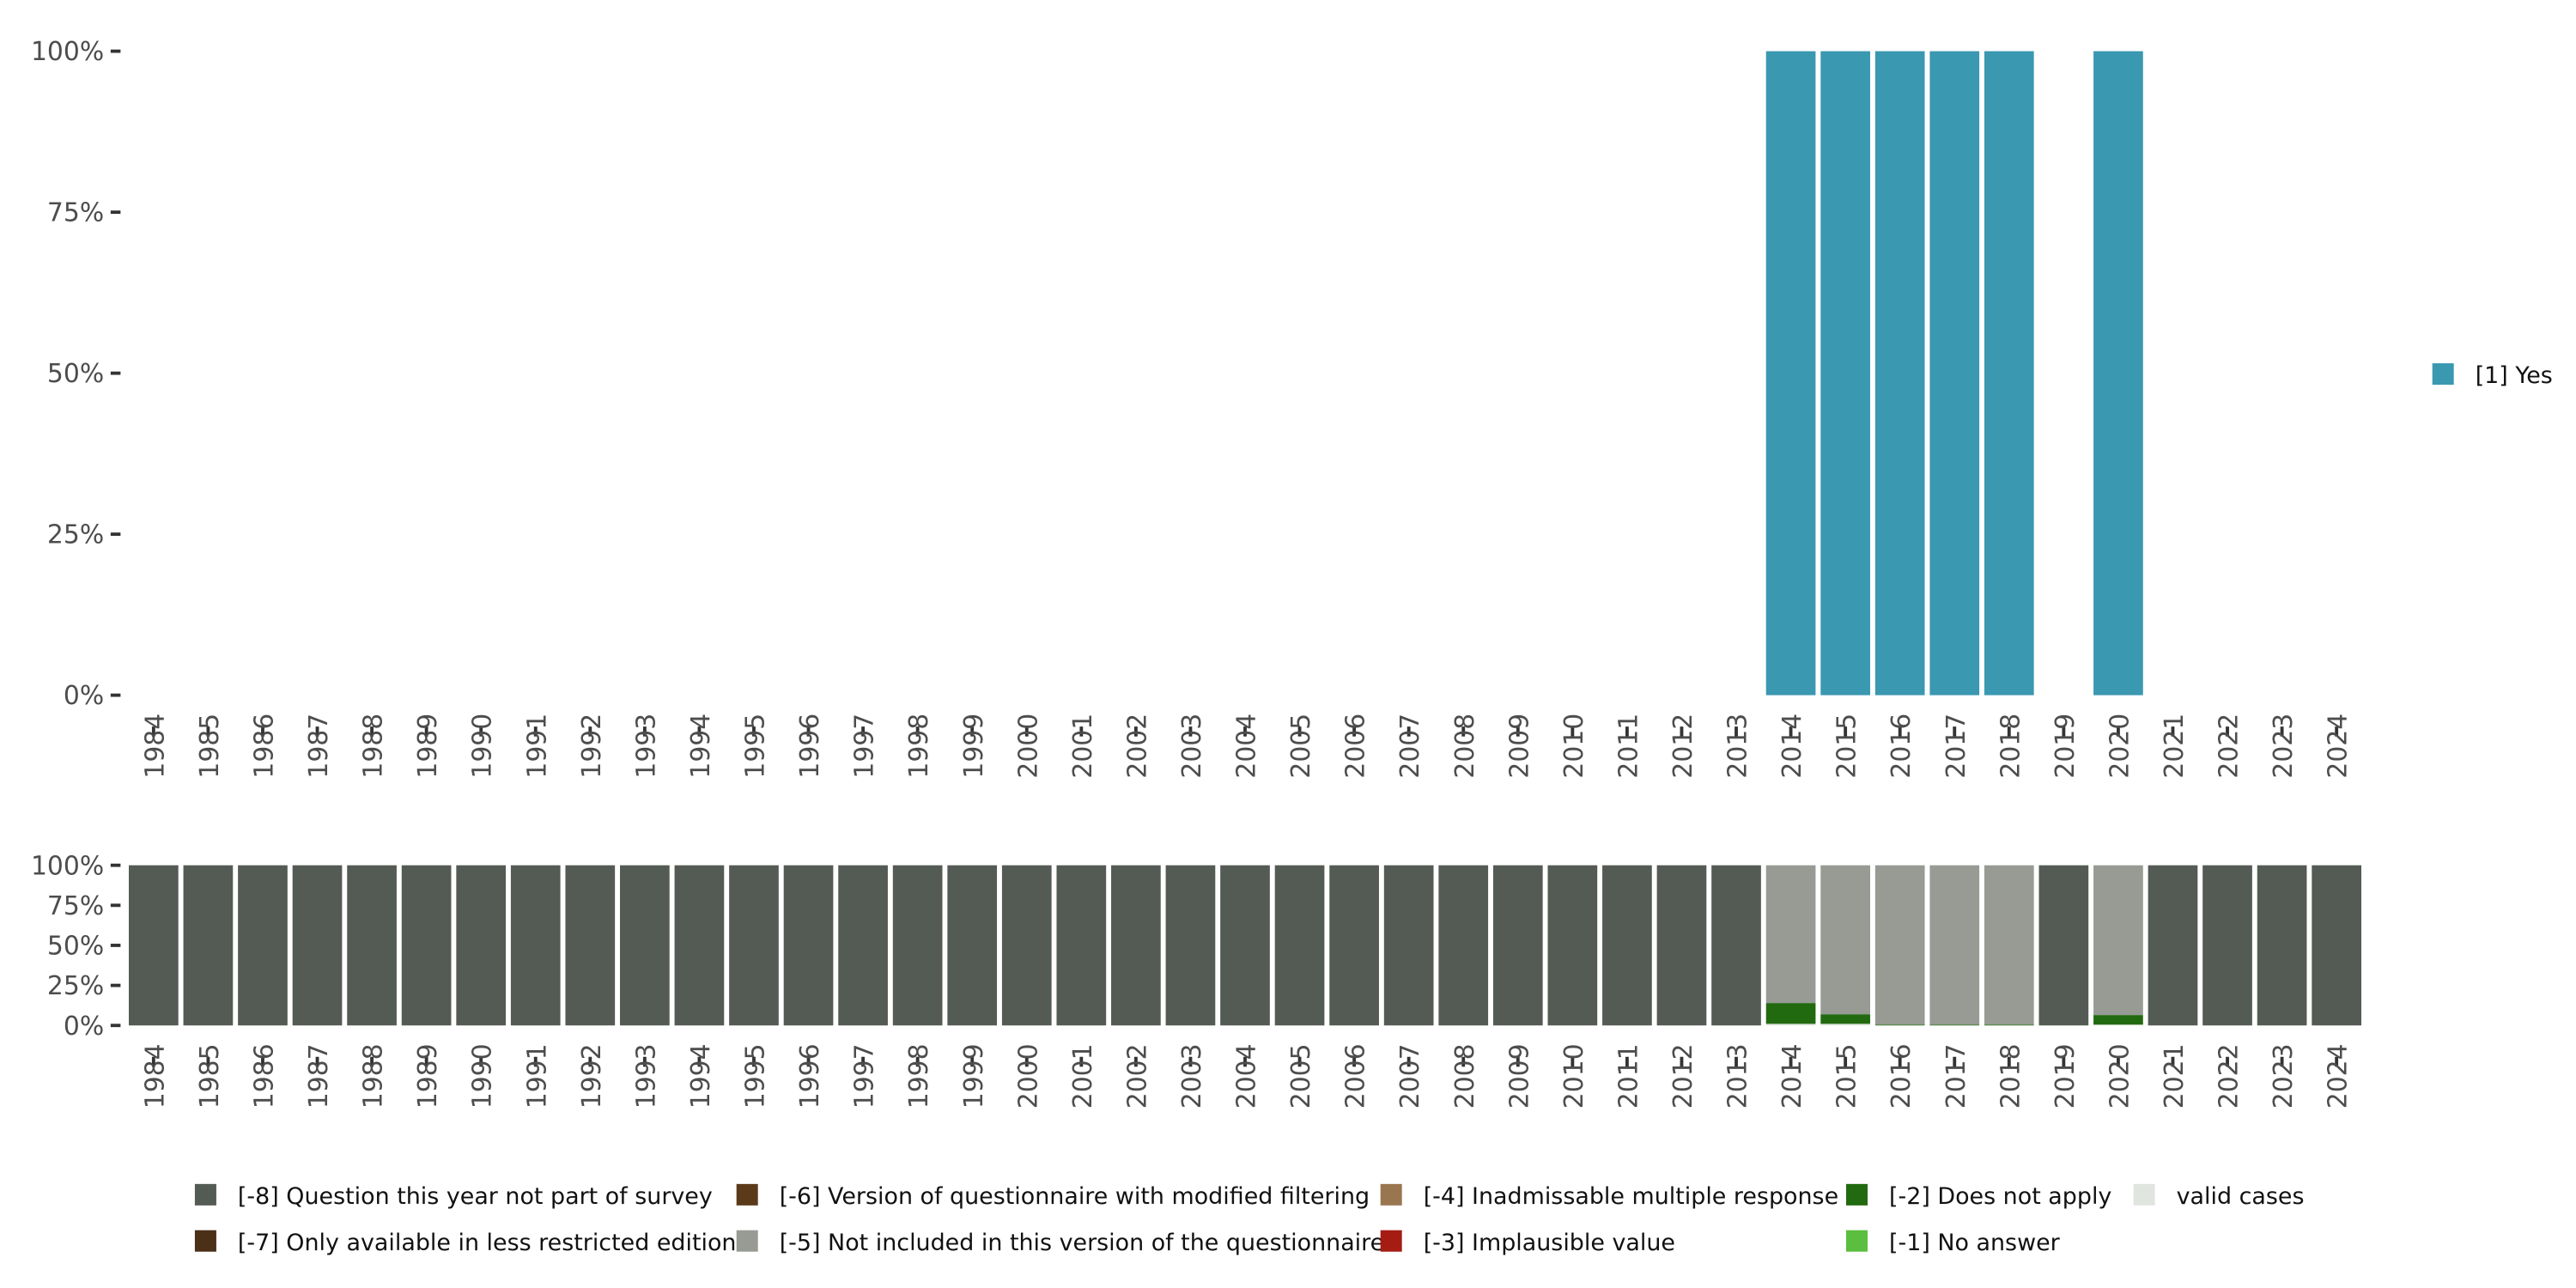 The width and height of the screenshot is (2576, 1288). Describe the element at coordinates (428, 1076) in the screenshot. I see `x-tick-label: 1989` at that location.